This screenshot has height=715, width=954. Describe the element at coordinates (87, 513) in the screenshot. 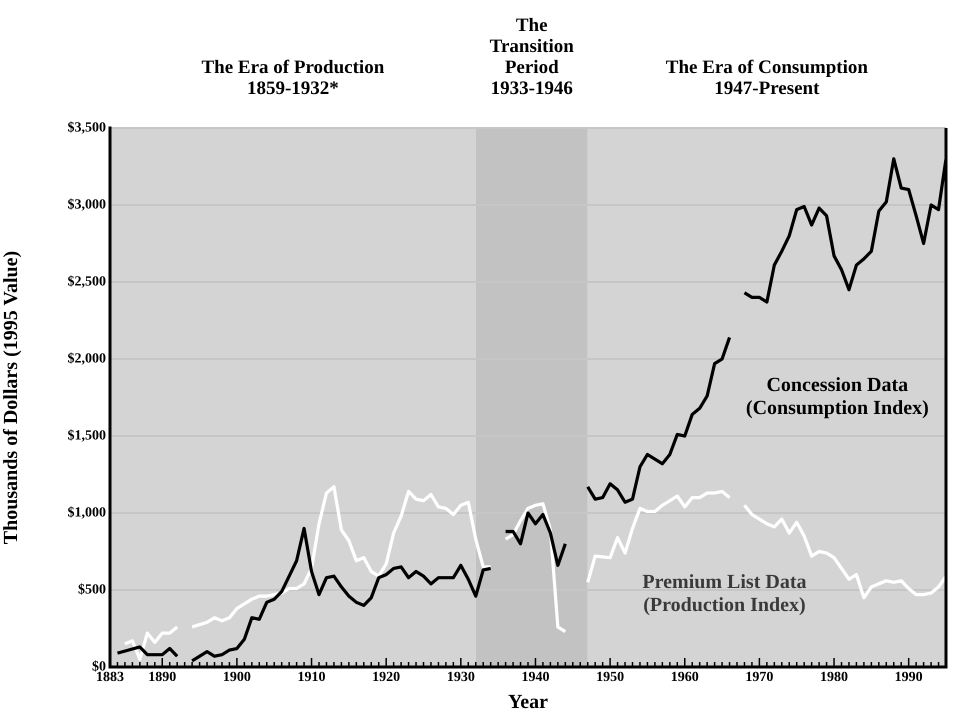

I see `y-tick-label: $1,000` at that location.